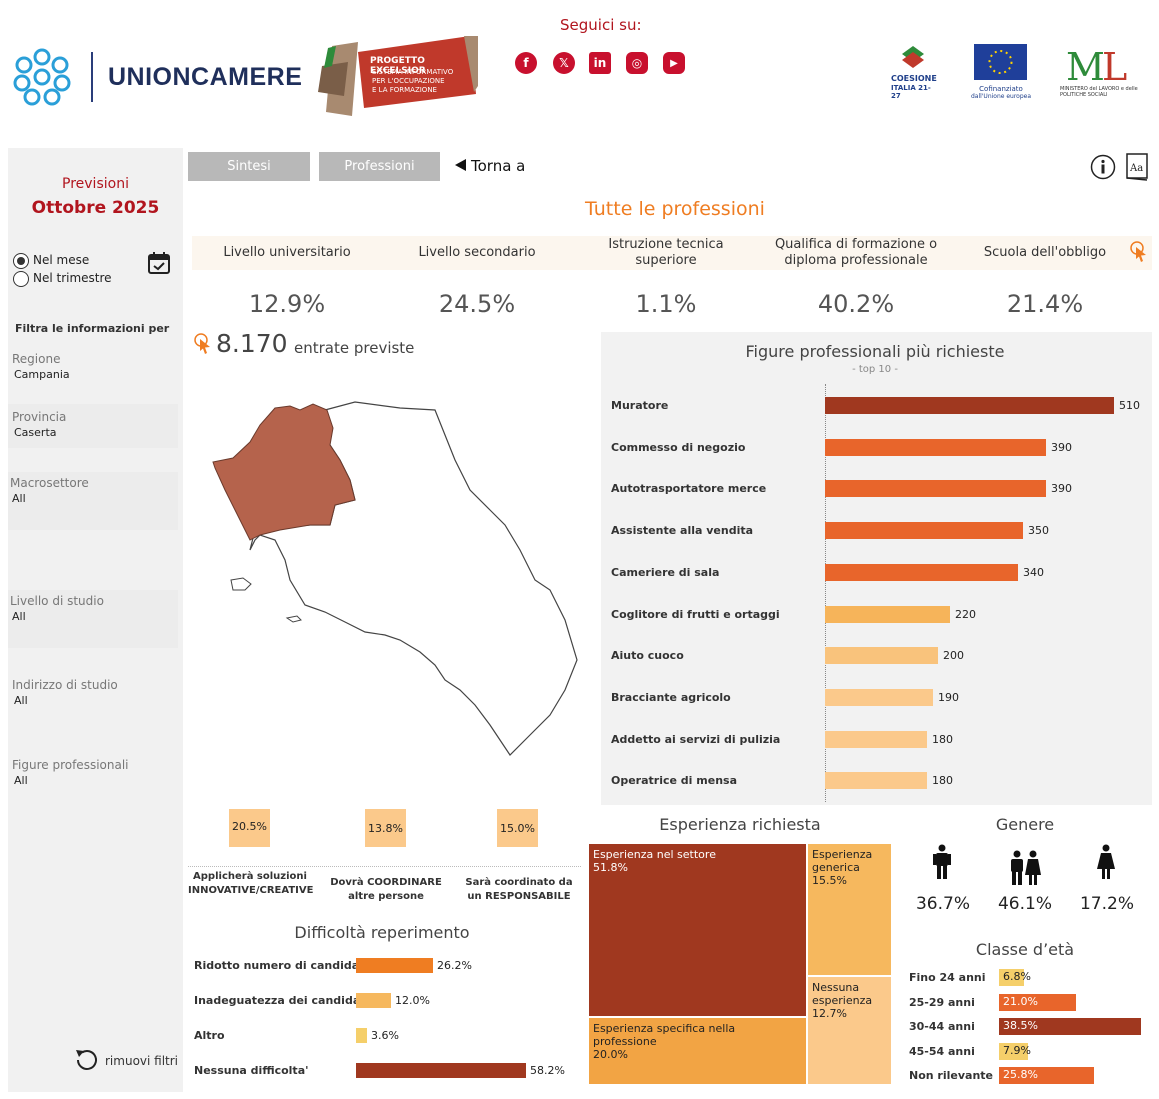 The width and height of the screenshot is (1159, 1099). Describe the element at coordinates (849, 909) in the screenshot. I see `tm-generica: Esperienza generica 15.5%` at that location.